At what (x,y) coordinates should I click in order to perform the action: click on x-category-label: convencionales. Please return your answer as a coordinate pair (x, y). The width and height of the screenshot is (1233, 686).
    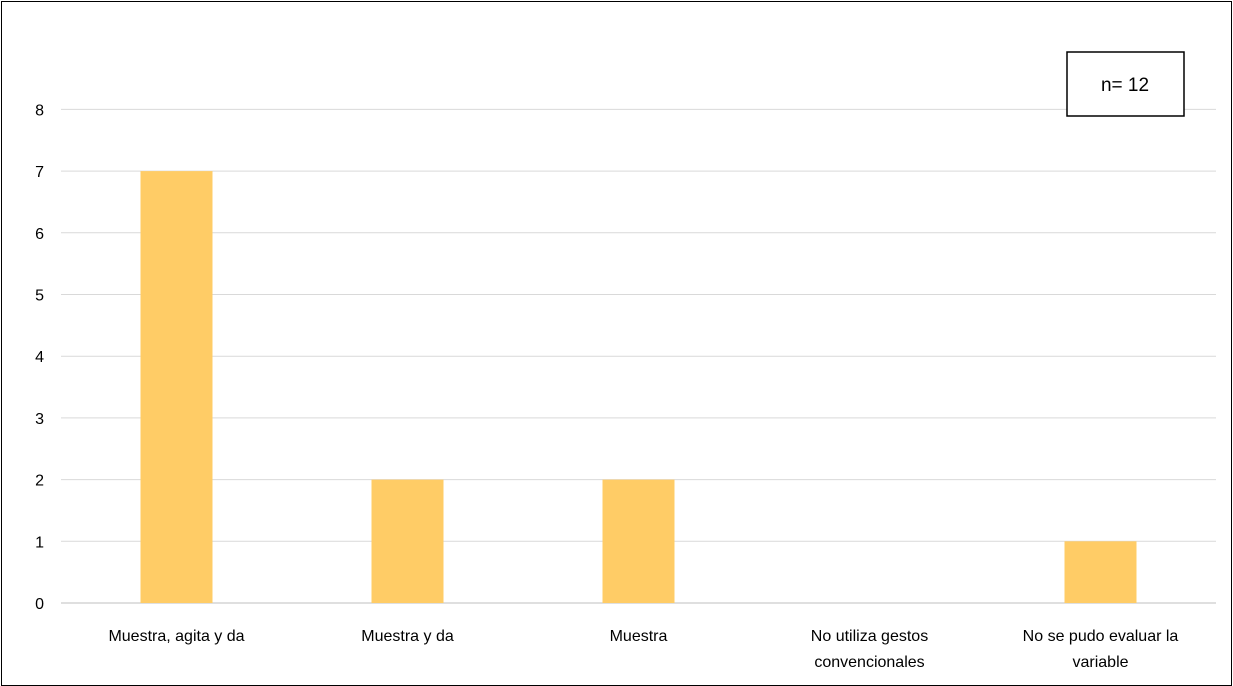
    Looking at the image, I should click on (869, 662).